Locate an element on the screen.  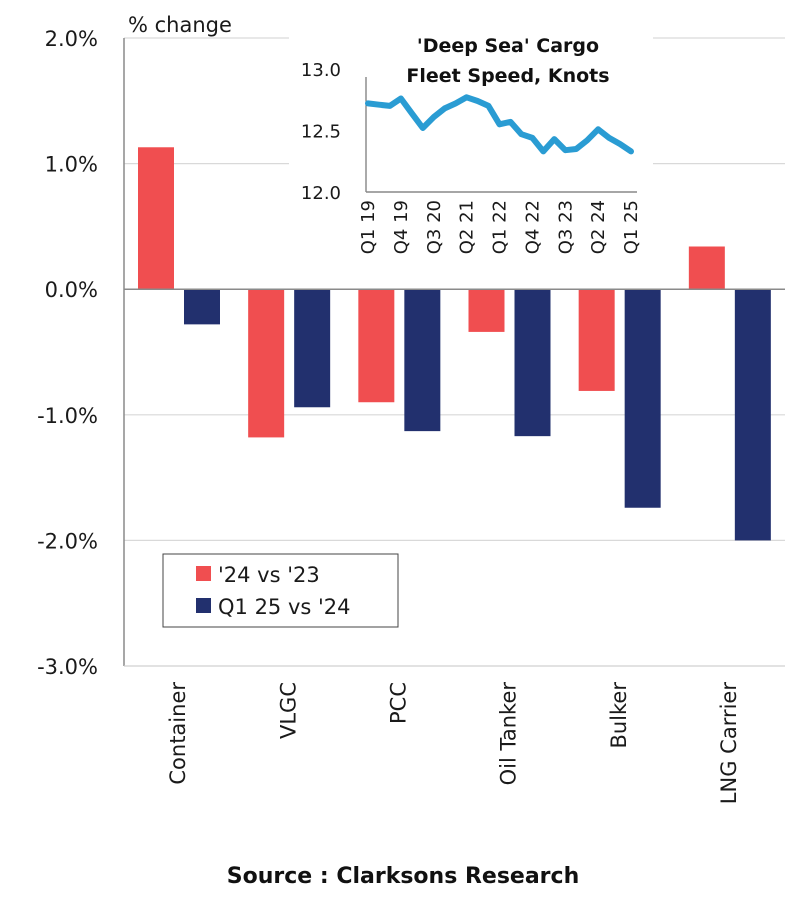
inset-y-tick-label: 12.5 is located at coordinates (321, 132).